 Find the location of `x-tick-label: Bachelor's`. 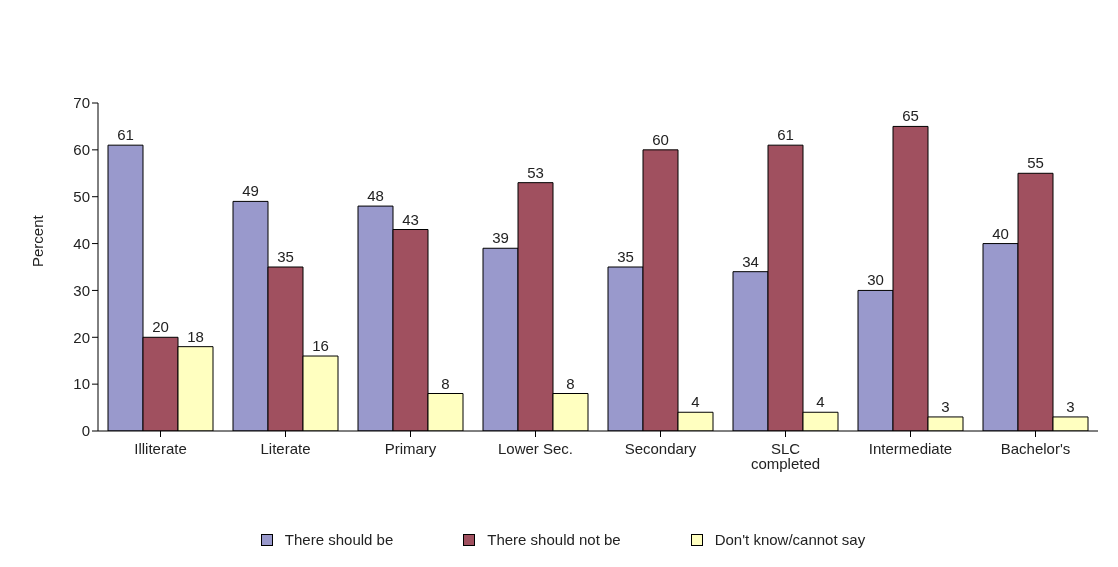

x-tick-label: Bachelor's is located at coordinates (1035, 448).